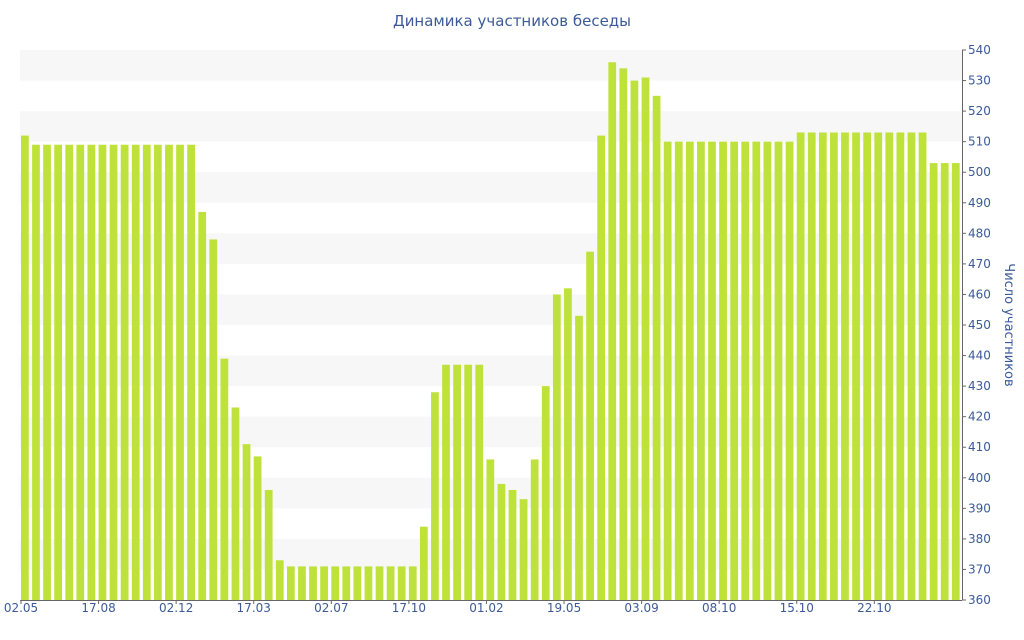 The width and height of the screenshot is (1024, 640). I want to click on y-axis-label: Число участников, so click(1008, 324).